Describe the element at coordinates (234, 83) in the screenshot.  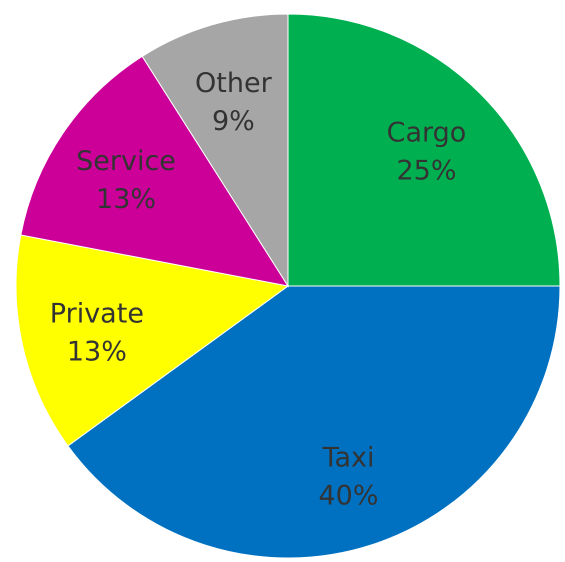
I see `slice-label: Other` at that location.